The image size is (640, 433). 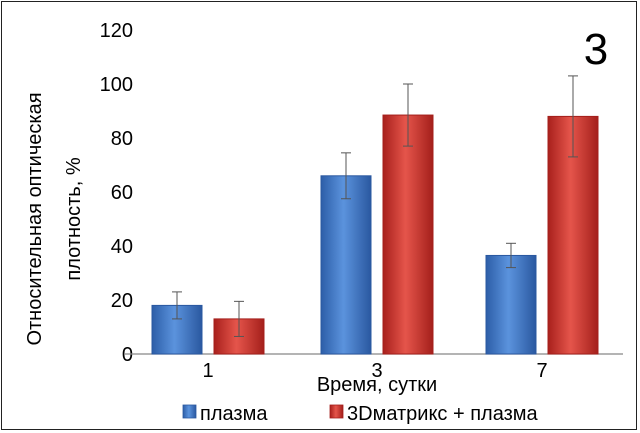 What do you see at coordinates (234, 414) in the screenshot?
I see `legend-label-plasma: плазма` at bounding box center [234, 414].